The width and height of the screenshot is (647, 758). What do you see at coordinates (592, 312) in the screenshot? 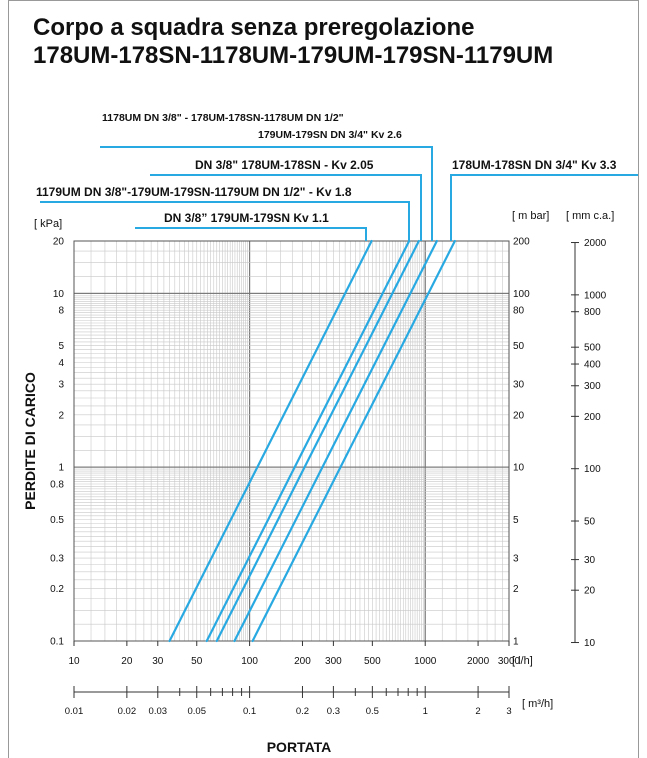
I see `y3-tick-label: 800` at bounding box center [592, 312].